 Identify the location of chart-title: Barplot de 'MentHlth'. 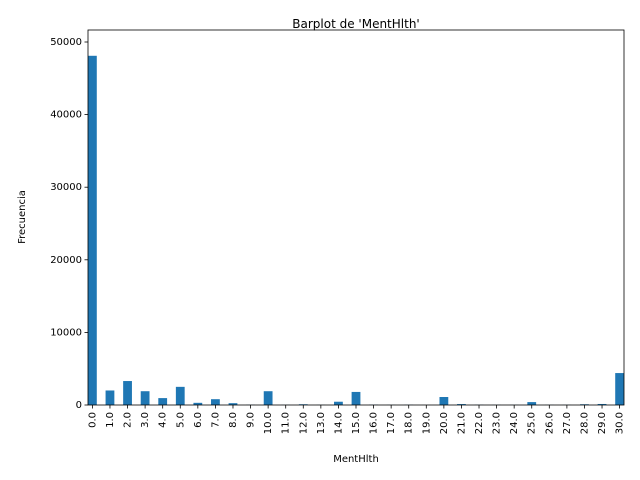
(355, 24).